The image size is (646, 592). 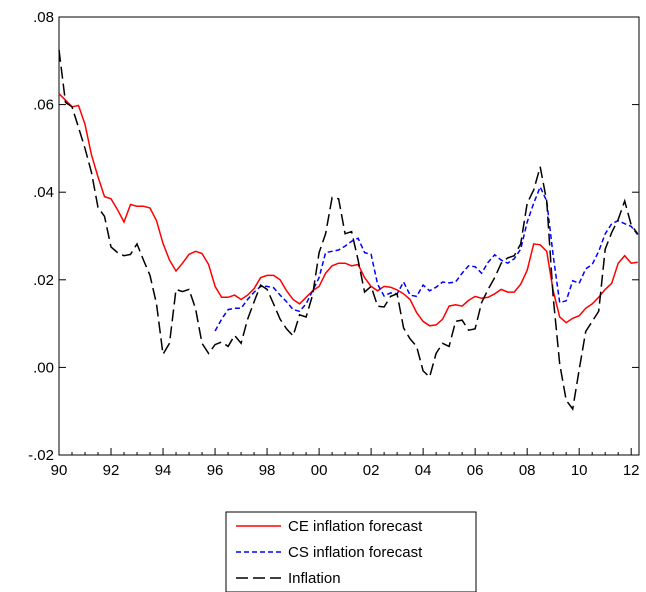 I want to click on y-tick-label: .06, so click(x=43, y=105).